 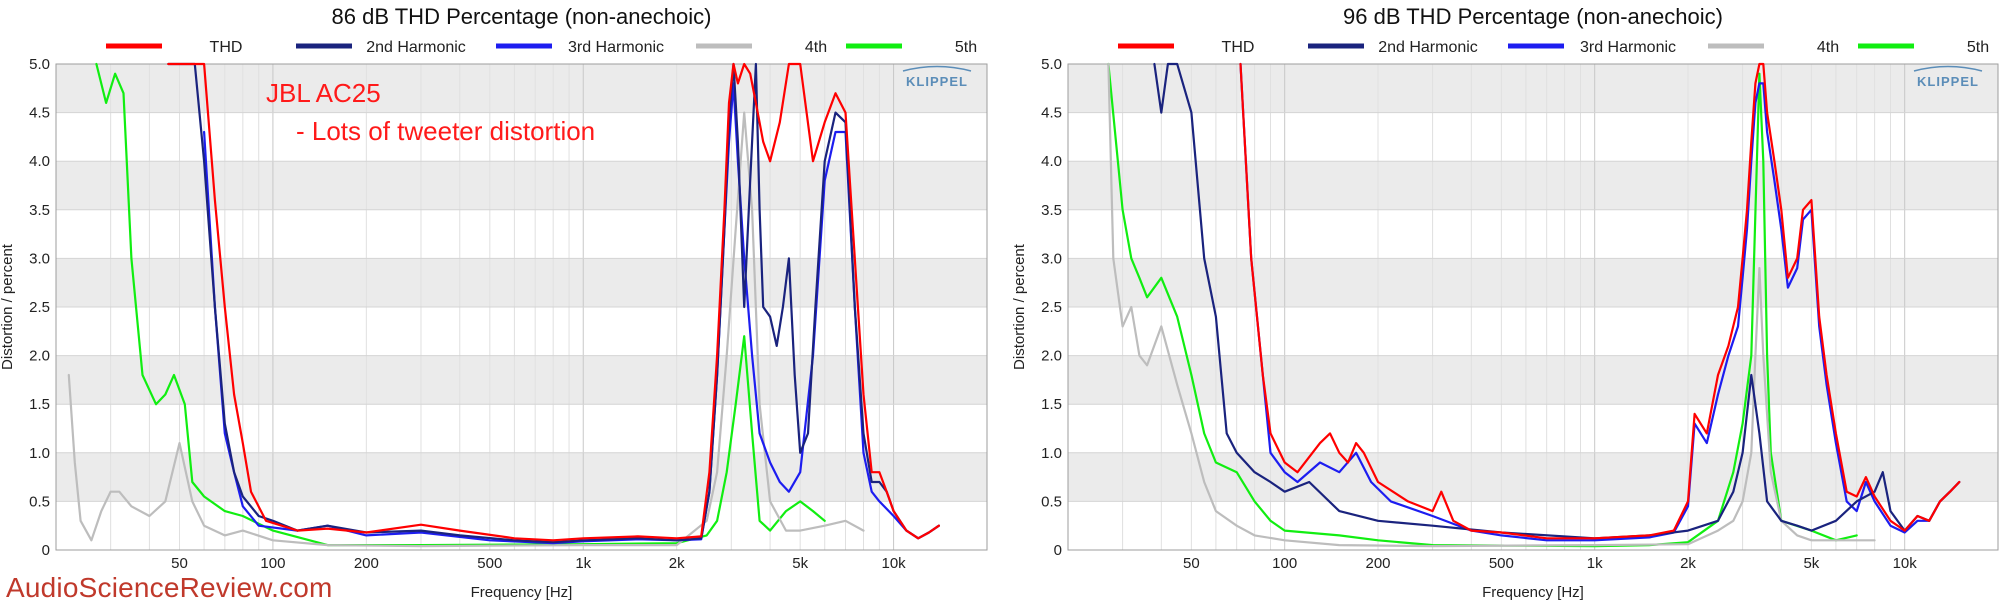 What do you see at coordinates (445, 131) in the screenshot?
I see `annotation-text: - Lots of tweeter distortion` at bounding box center [445, 131].